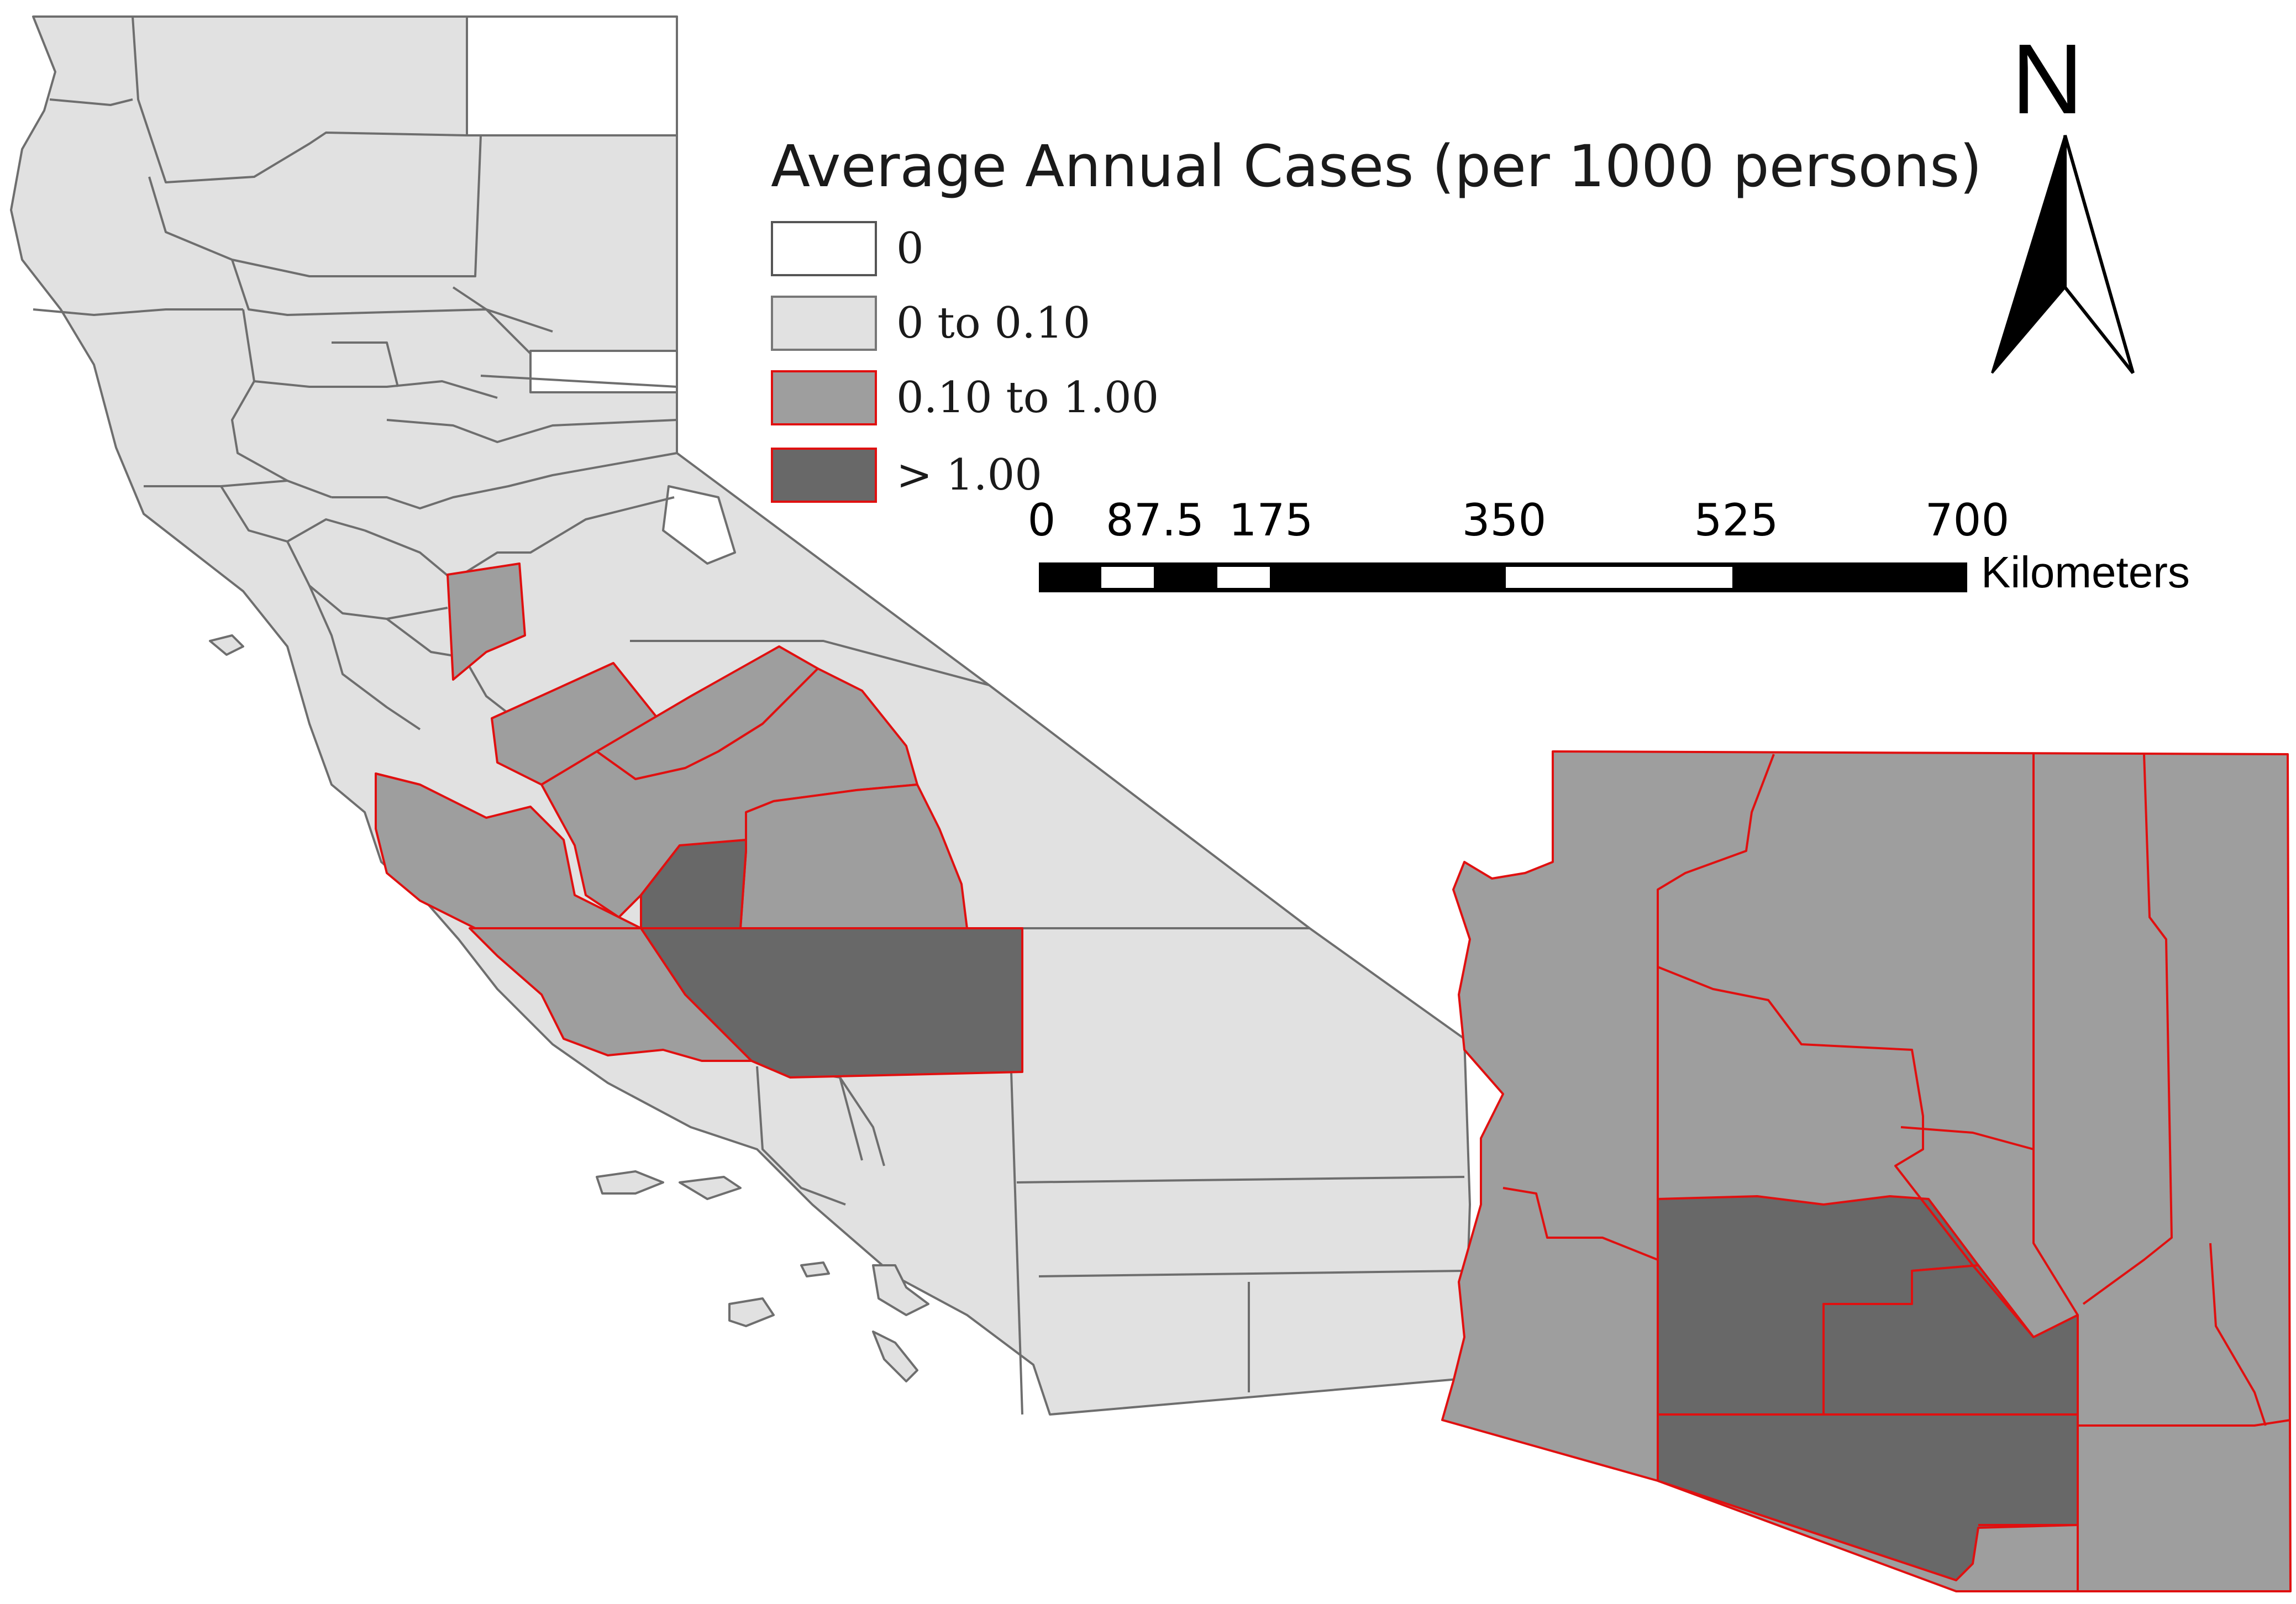 The image size is (2296, 1604). I want to click on scale-bar-frame, so click(1503, 577).